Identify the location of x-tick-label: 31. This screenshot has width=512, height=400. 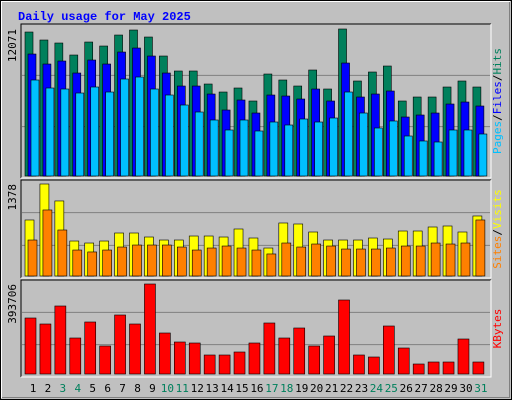
(480, 388).